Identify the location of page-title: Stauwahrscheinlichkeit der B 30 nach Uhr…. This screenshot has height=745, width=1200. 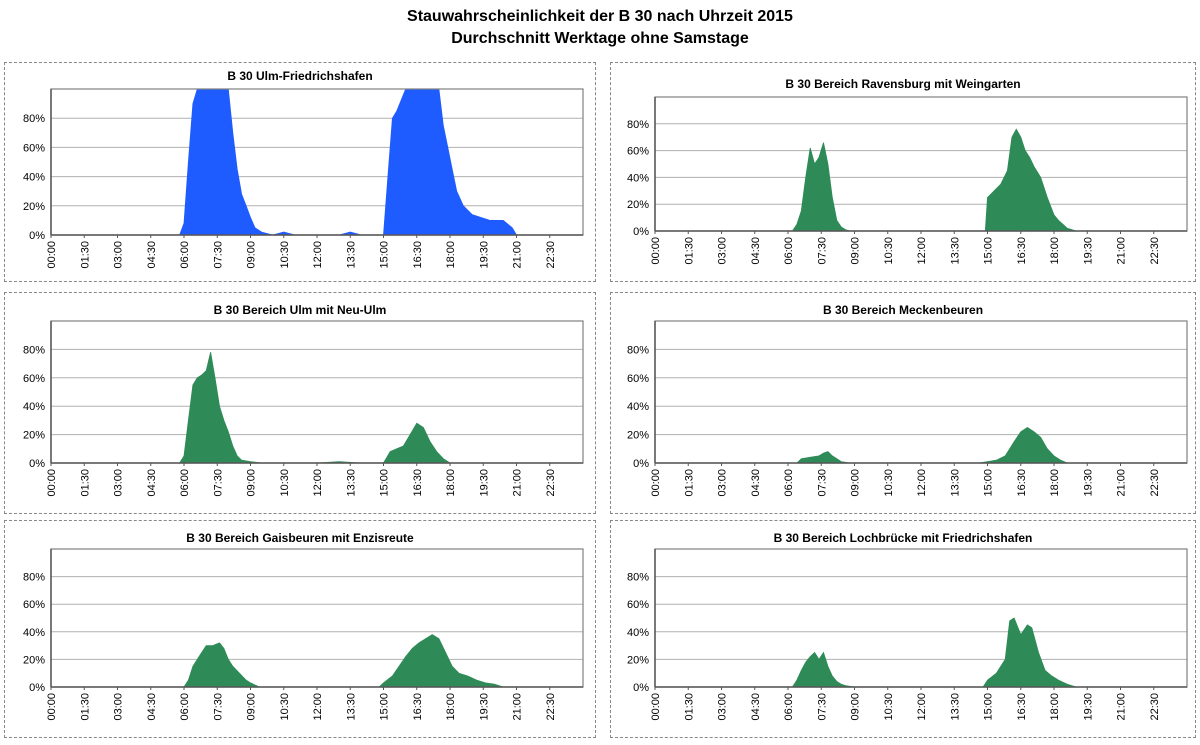
(600, 16).